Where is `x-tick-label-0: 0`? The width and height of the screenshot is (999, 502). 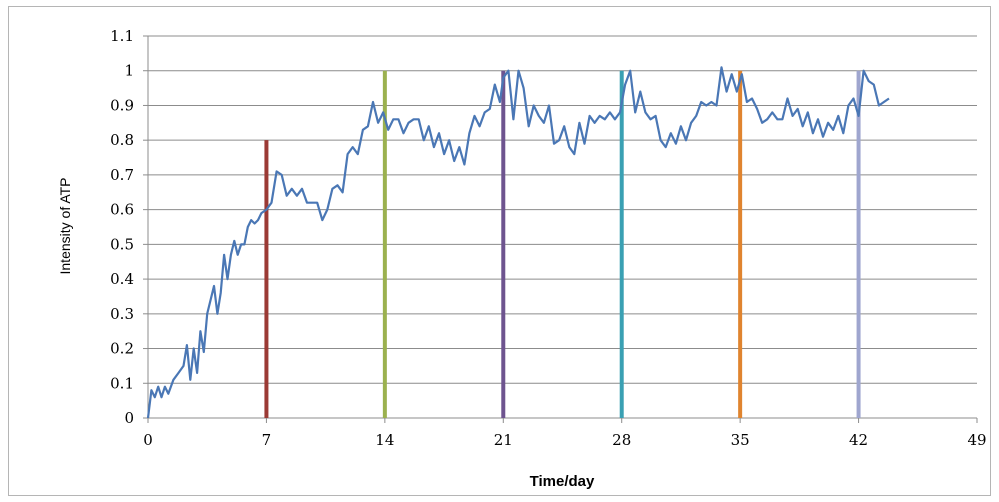
x-tick-label-0: 0 is located at coordinates (148, 440).